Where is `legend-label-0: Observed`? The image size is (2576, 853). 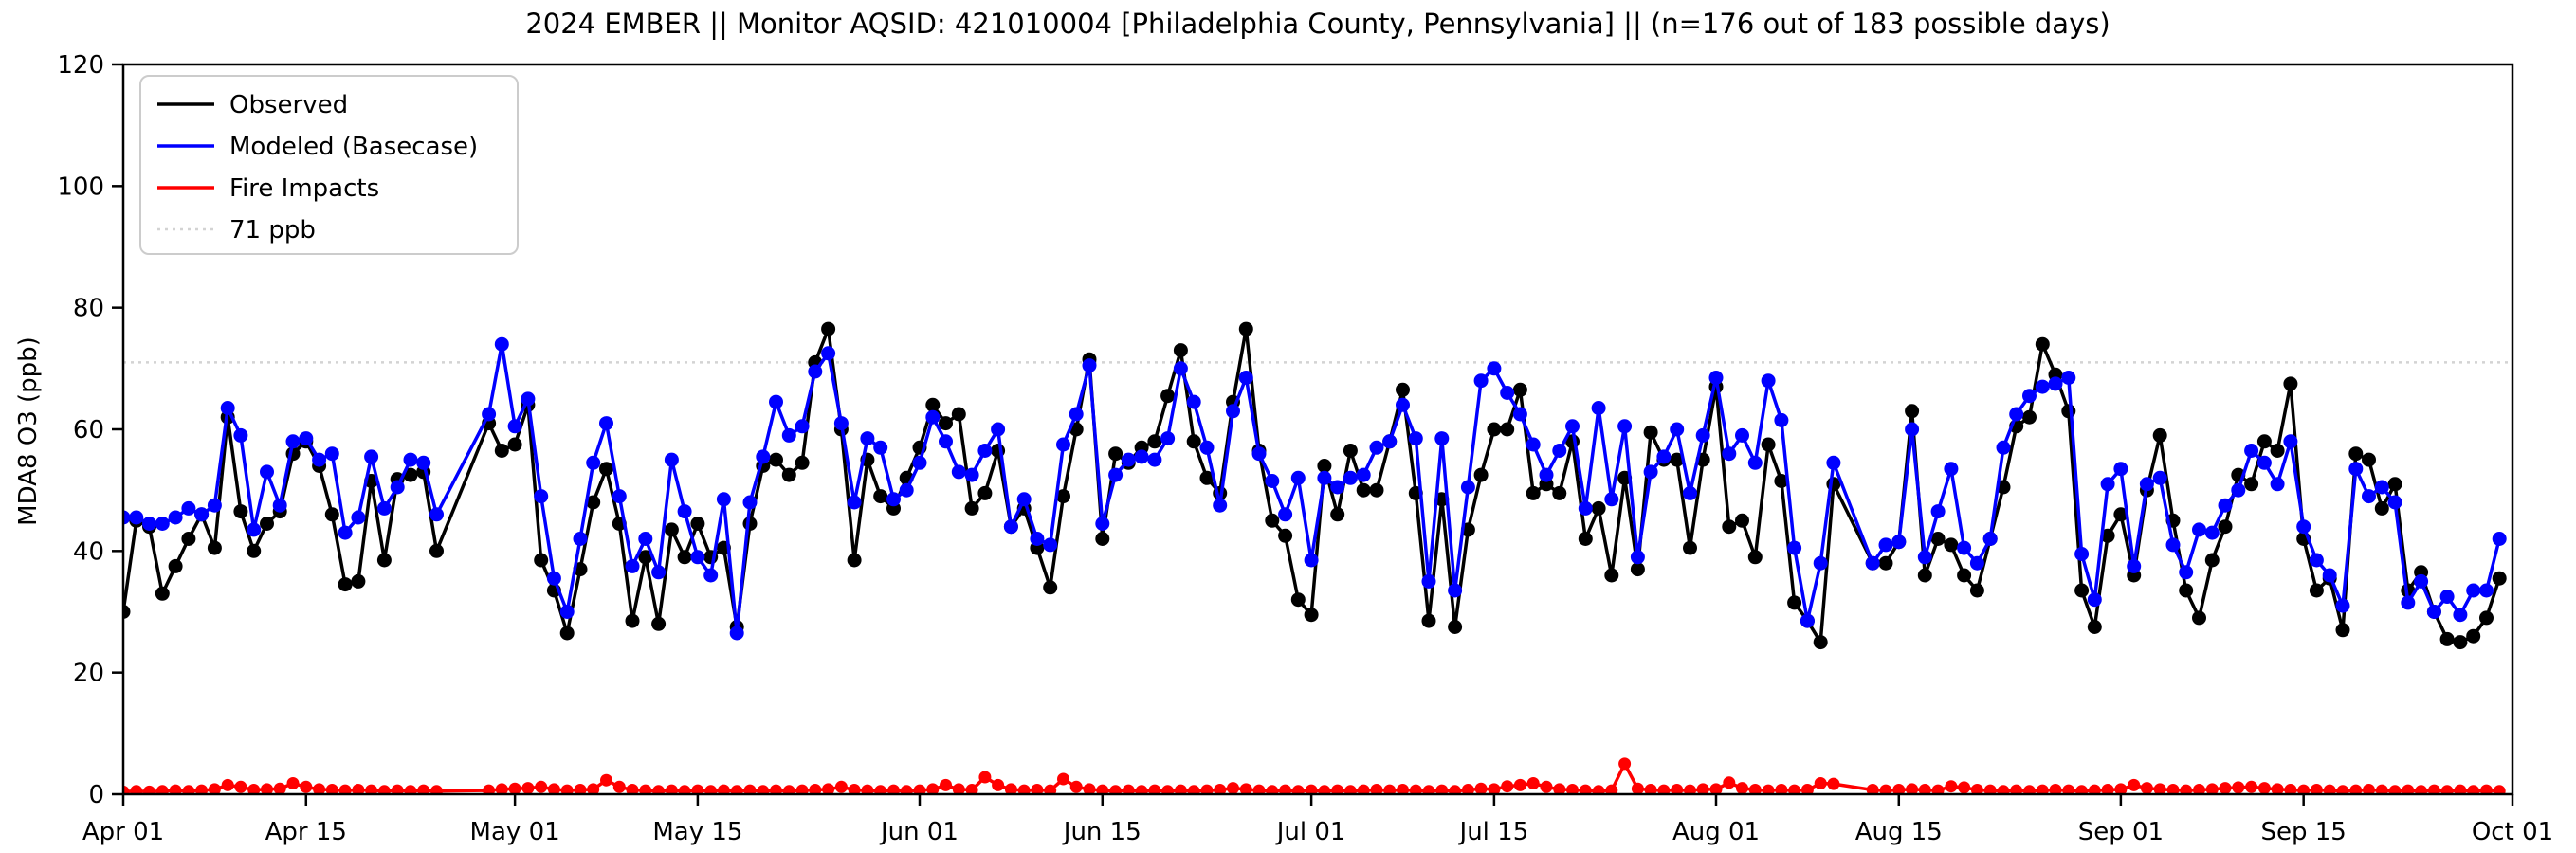
legend-label-0: Observed is located at coordinates (288, 105).